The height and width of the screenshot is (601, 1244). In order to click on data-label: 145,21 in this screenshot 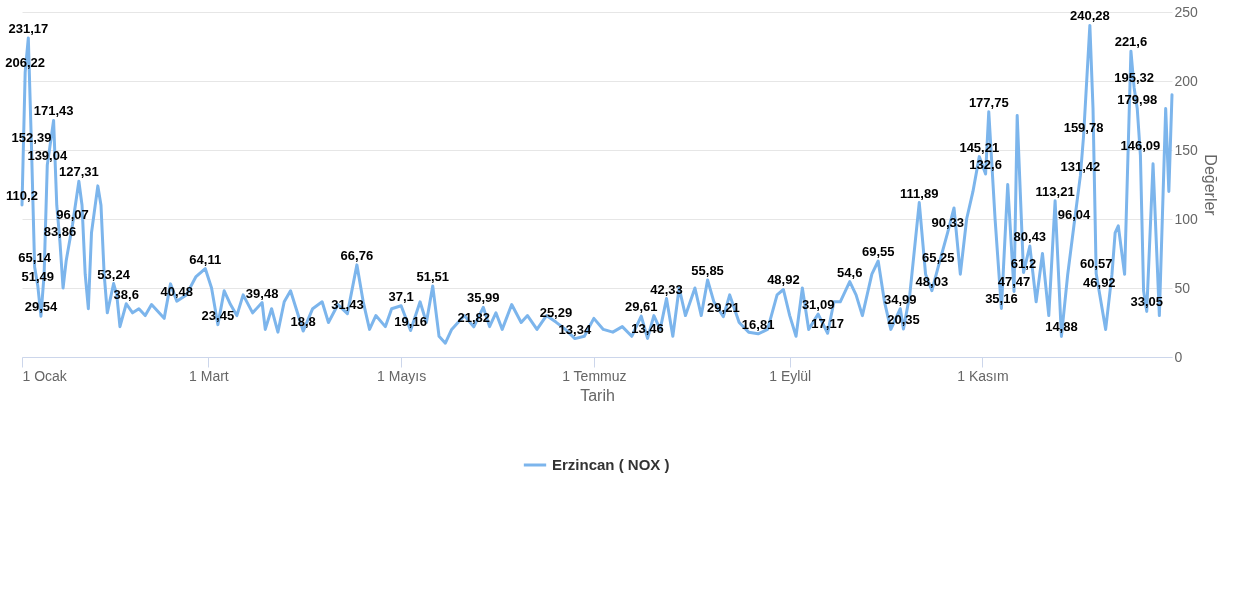, I will do `click(979, 147)`.